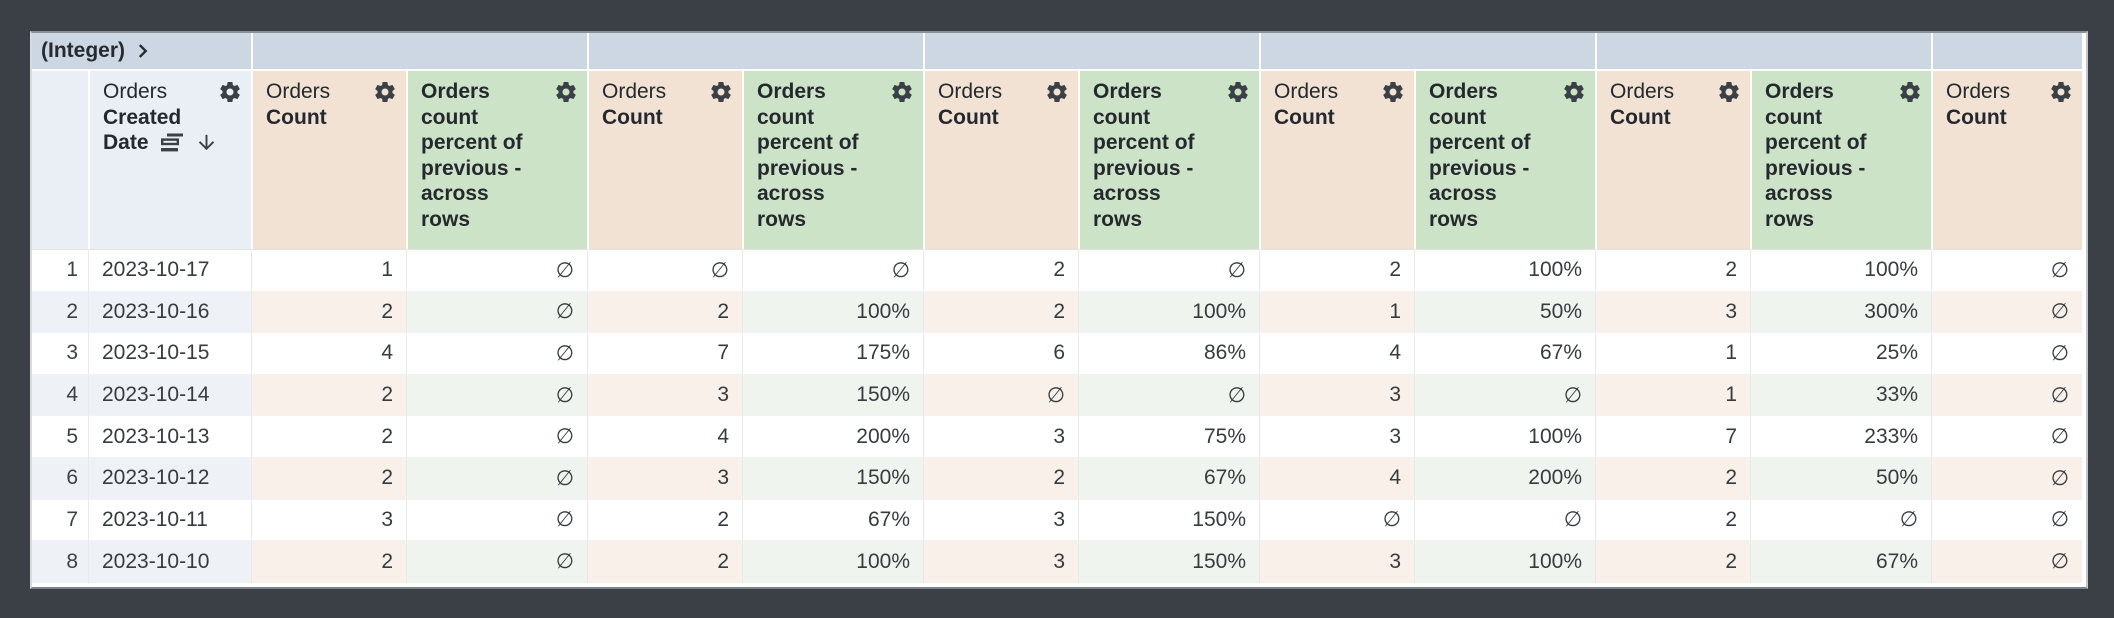 The image size is (2114, 618). I want to click on cell-date: 2023-10-17, so click(169, 271).